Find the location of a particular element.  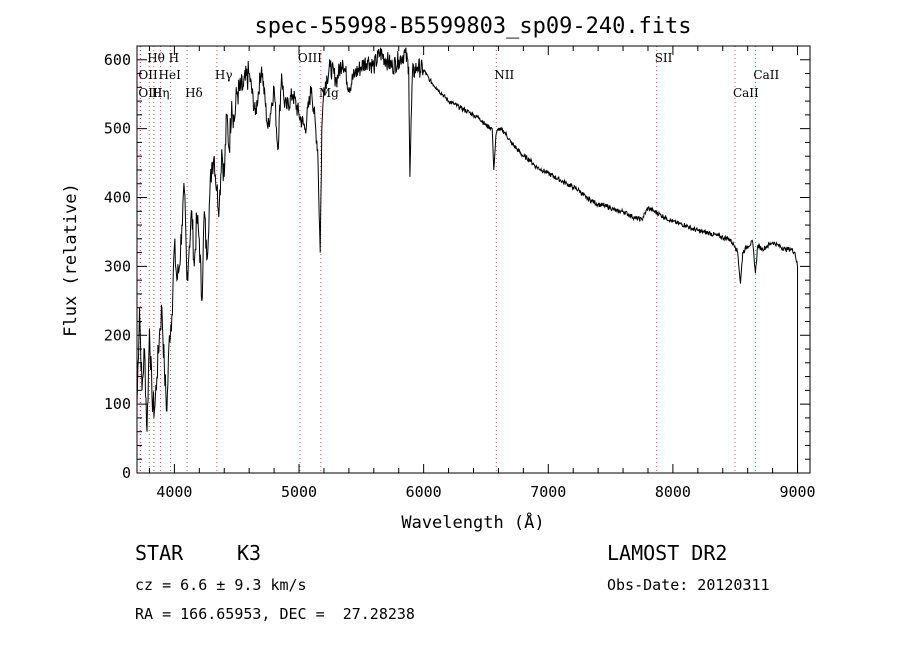

line-marker-label: Hγ is located at coordinates (224, 75).